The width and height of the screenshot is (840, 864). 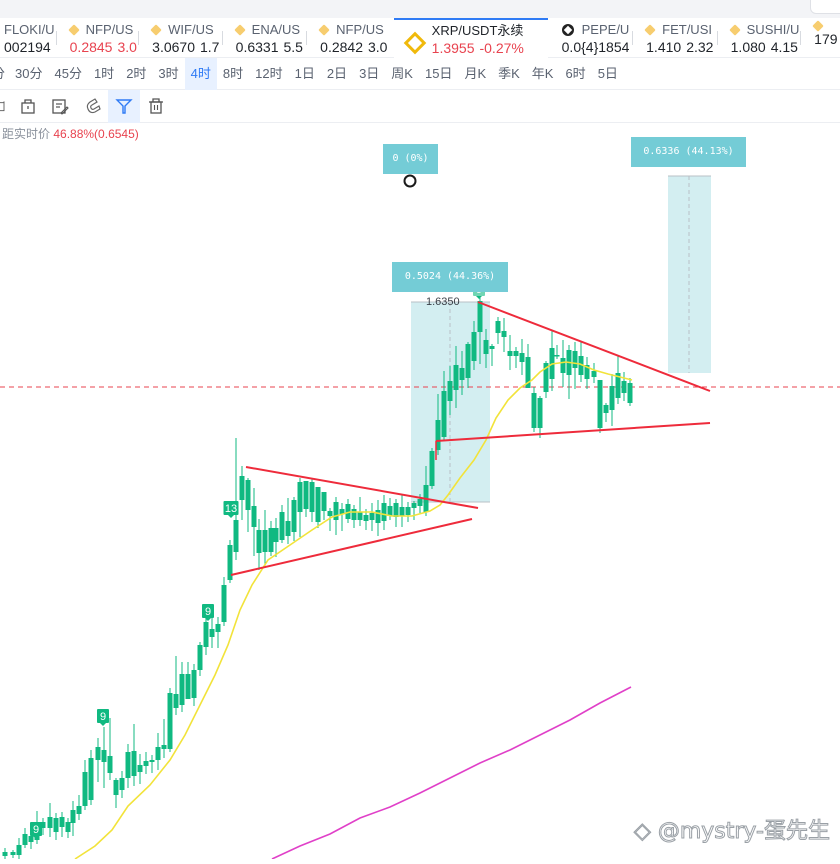 I want to click on measure-label: 0 (0%), so click(x=410, y=159).